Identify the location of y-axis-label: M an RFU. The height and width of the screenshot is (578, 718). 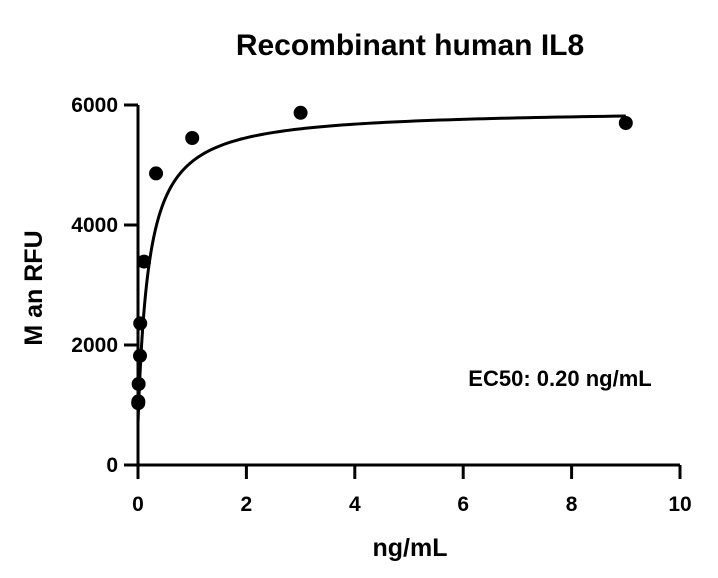
(34, 287).